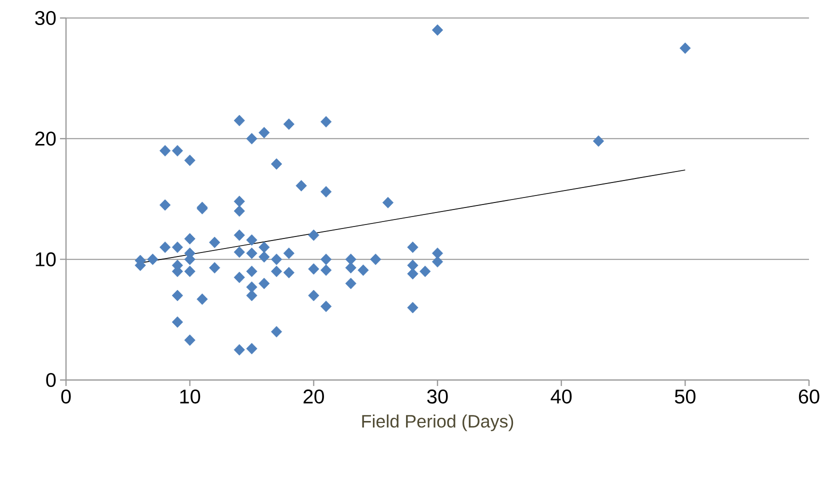 The image size is (826, 477). I want to click on x-tick-label: 60, so click(809, 397).